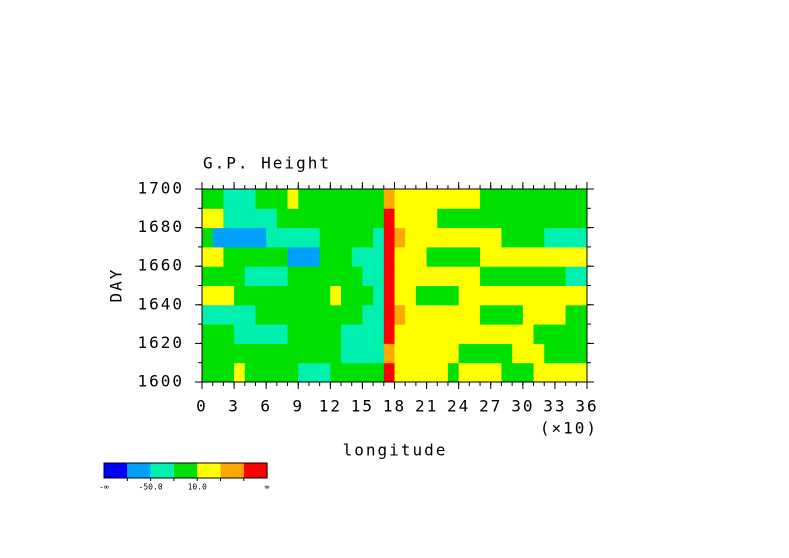  Describe the element at coordinates (104, 487) in the screenshot. I see `colorbar-label: -∞` at that location.